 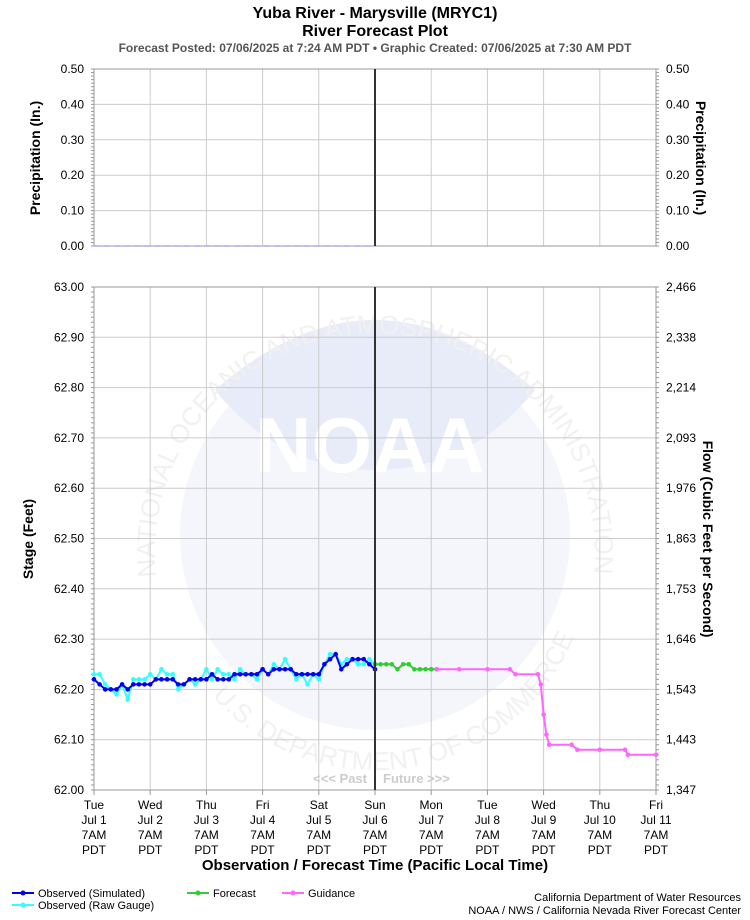 I want to click on watermark-logo-text: NOAA, so click(x=370, y=445).